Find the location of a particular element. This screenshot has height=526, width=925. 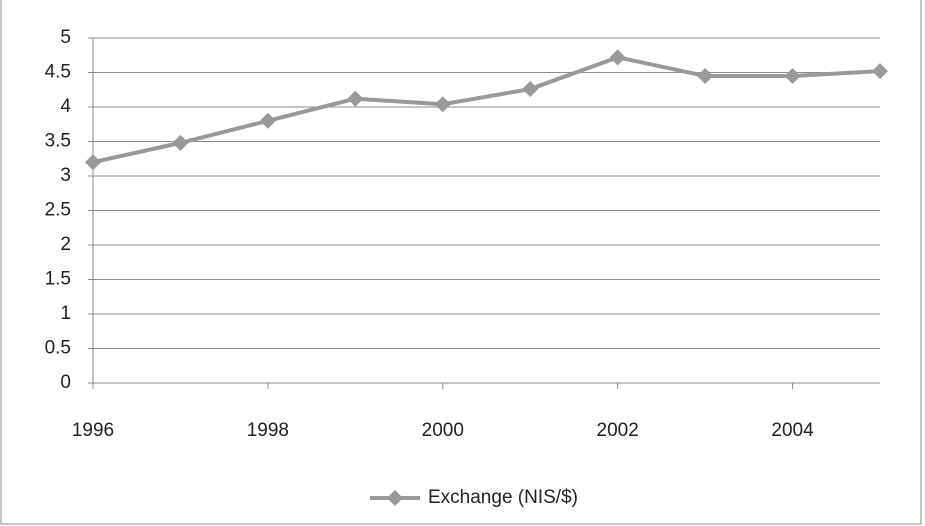

y-tick-label: 2 is located at coordinates (65, 244).